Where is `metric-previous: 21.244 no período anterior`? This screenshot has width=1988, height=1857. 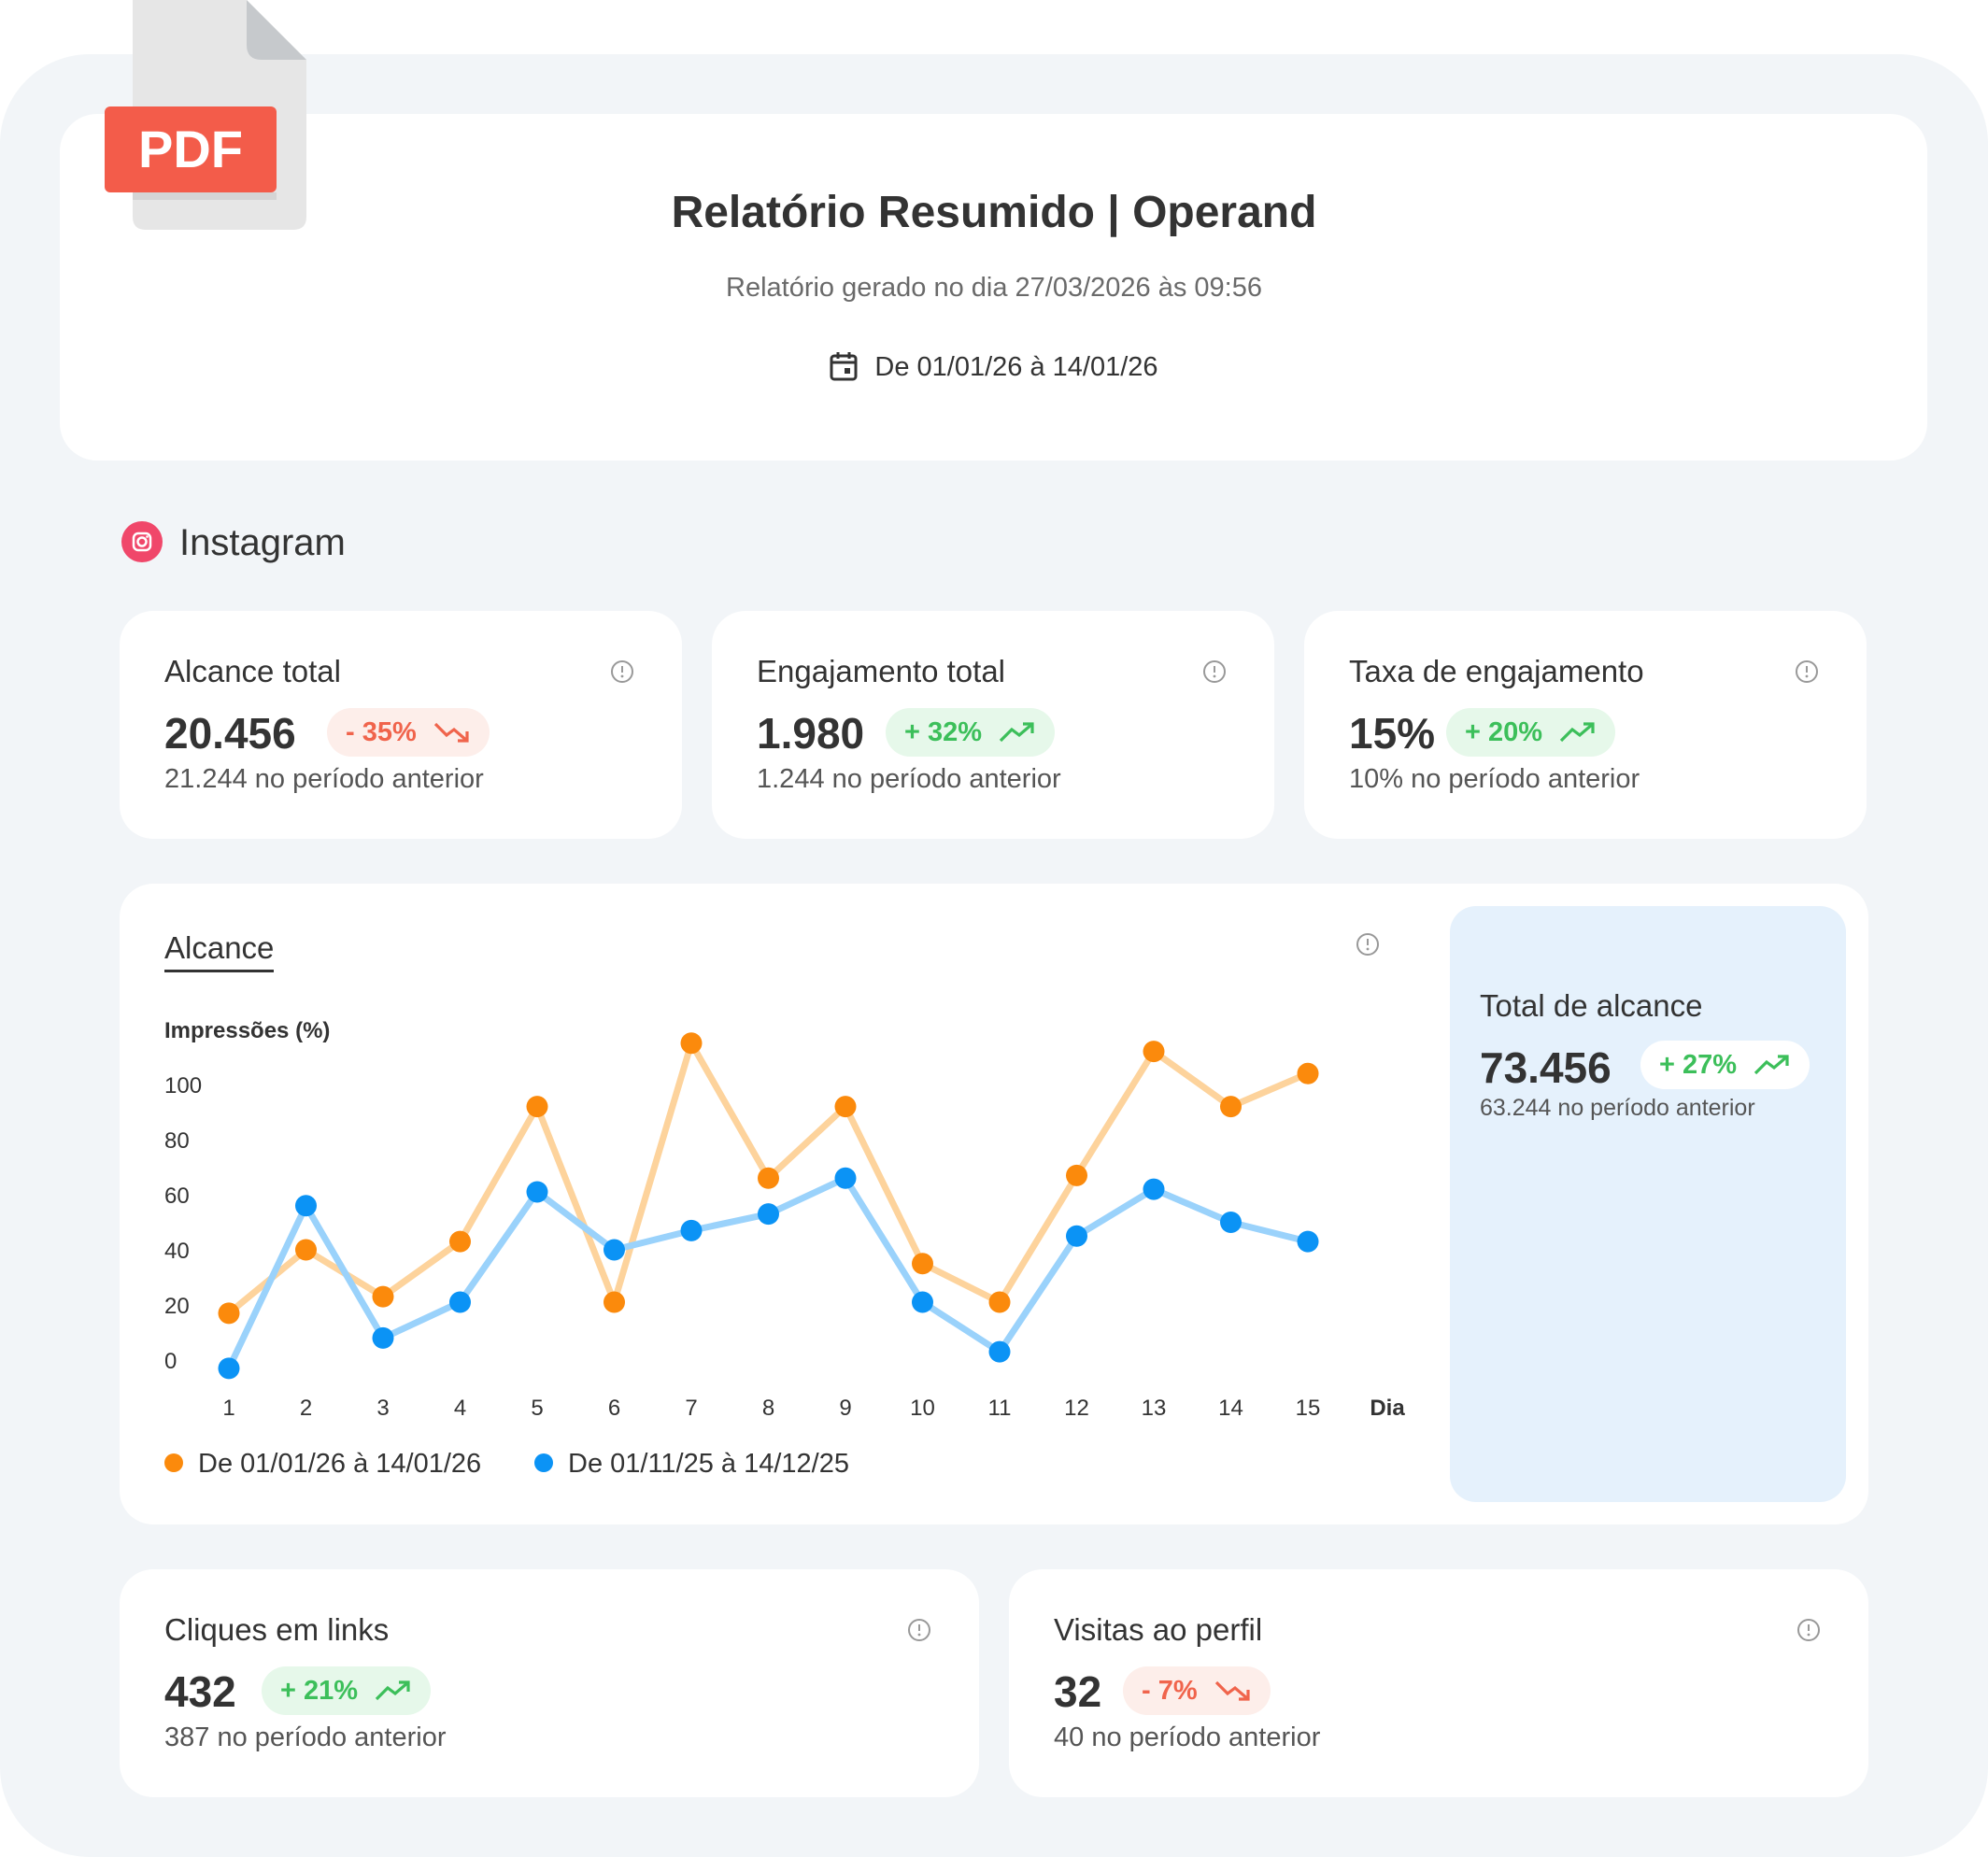
metric-previous: 21.244 no período anterior is located at coordinates (324, 779).